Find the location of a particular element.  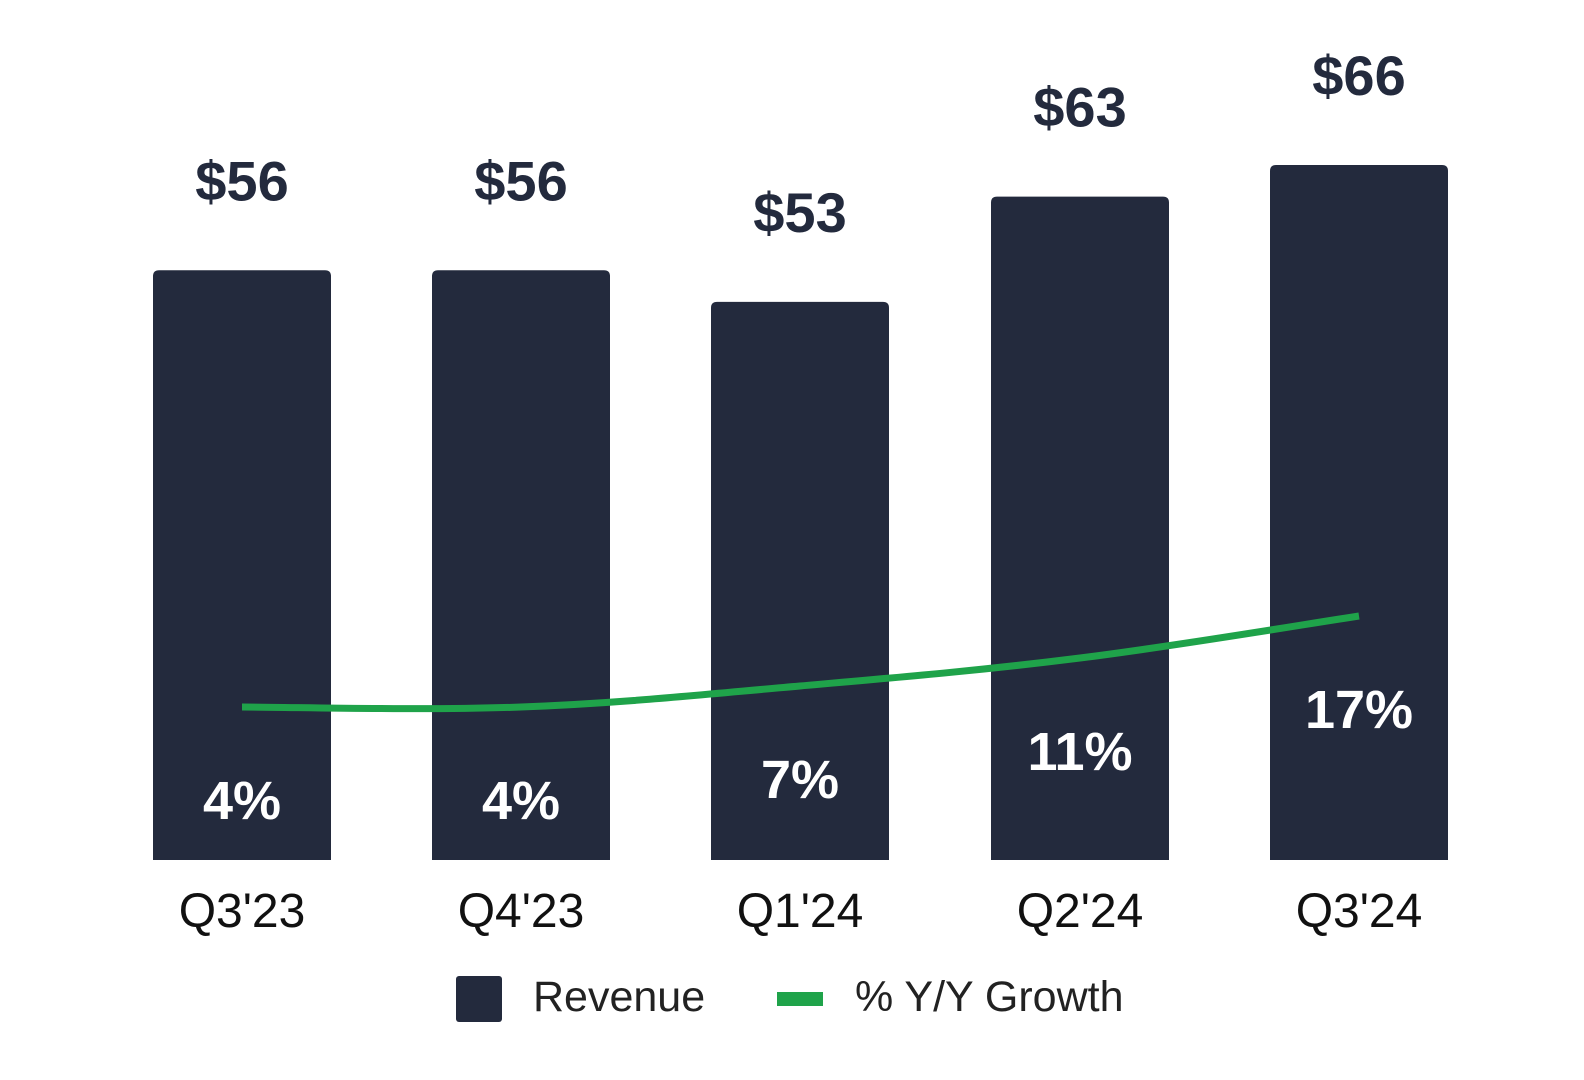

x-tick-label: Q4'23 is located at coordinates (521, 911).